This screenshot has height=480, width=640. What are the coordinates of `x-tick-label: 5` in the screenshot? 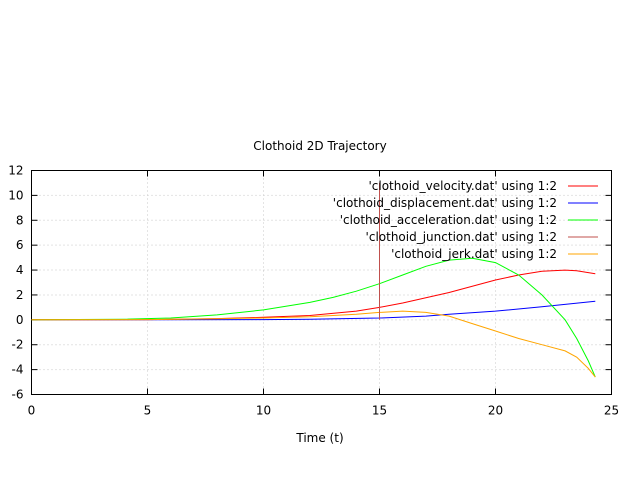 It's located at (148, 411).